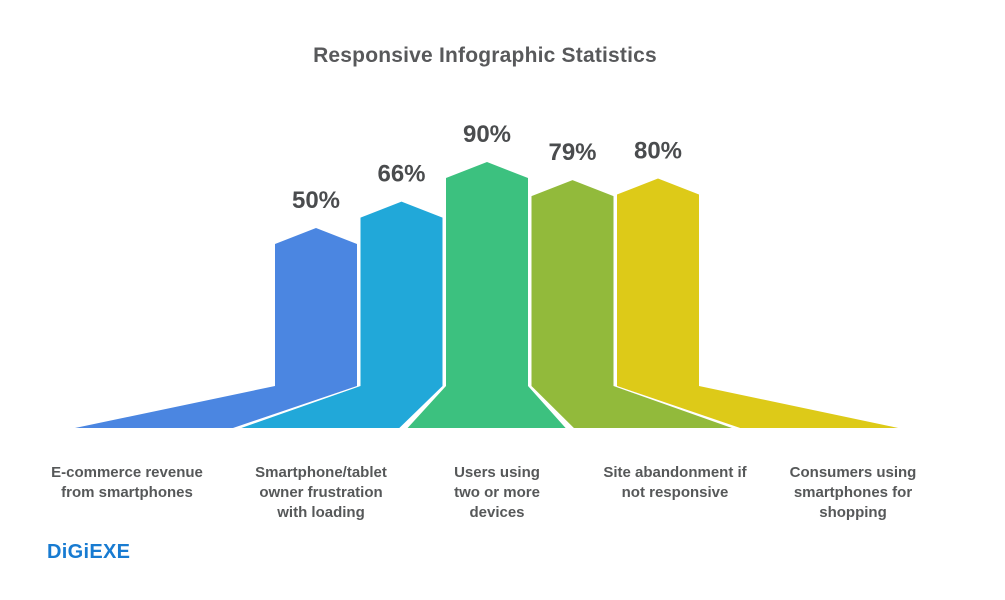 The height and width of the screenshot is (600, 1005). Describe the element at coordinates (675, 482) in the screenshot. I see `category-label-site-abandonment-if-not-responsive: Site abandonment if not responsive` at that location.